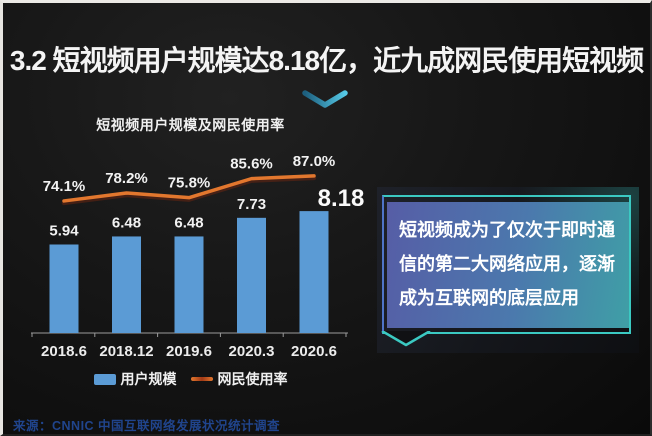 The image size is (652, 436). What do you see at coordinates (64, 186) in the screenshot?
I see `percent-label: 74.1%` at bounding box center [64, 186].